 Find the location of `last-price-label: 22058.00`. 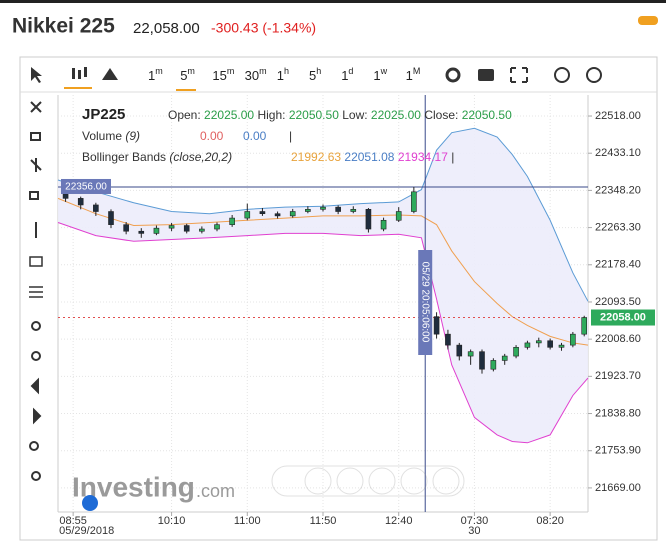

last-price-label: 22058.00 is located at coordinates (623, 317).